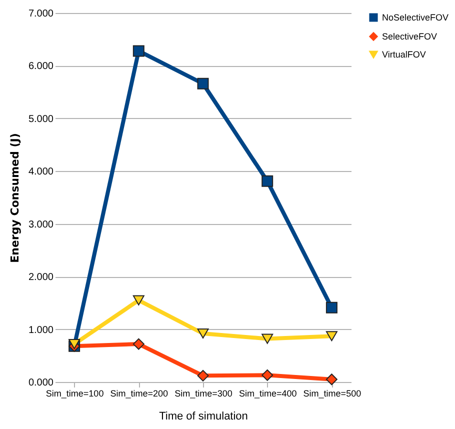 The width and height of the screenshot is (455, 429). Describe the element at coordinates (203, 416) in the screenshot. I see `x-axis-title: Time of simulation` at that location.